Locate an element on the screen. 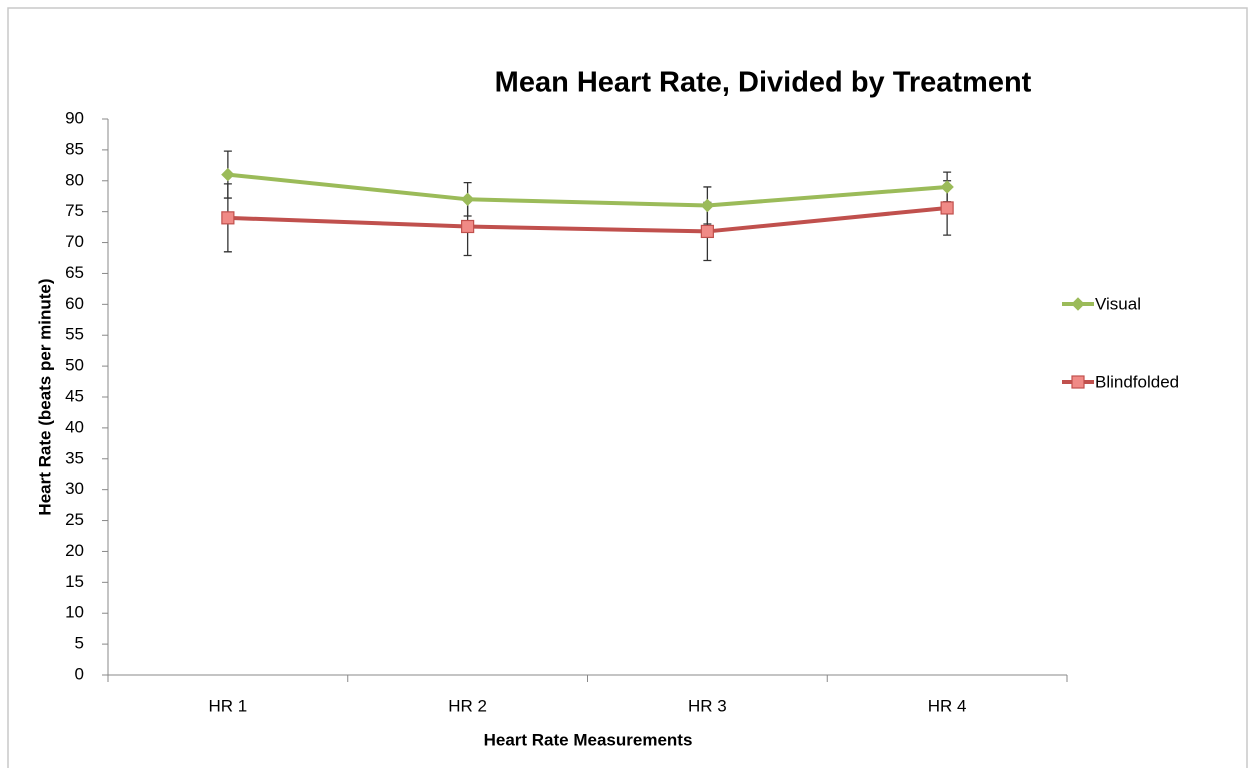 The height and width of the screenshot is (768, 1248). y-tick-label: 20 is located at coordinates (74, 550).